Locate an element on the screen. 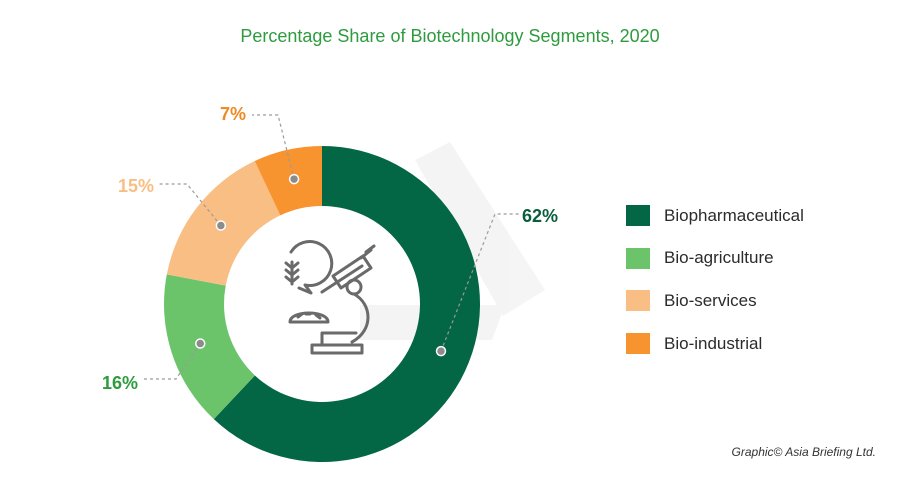 The height and width of the screenshot is (486, 900). slice-bio-industrial is located at coordinates (288, 181).